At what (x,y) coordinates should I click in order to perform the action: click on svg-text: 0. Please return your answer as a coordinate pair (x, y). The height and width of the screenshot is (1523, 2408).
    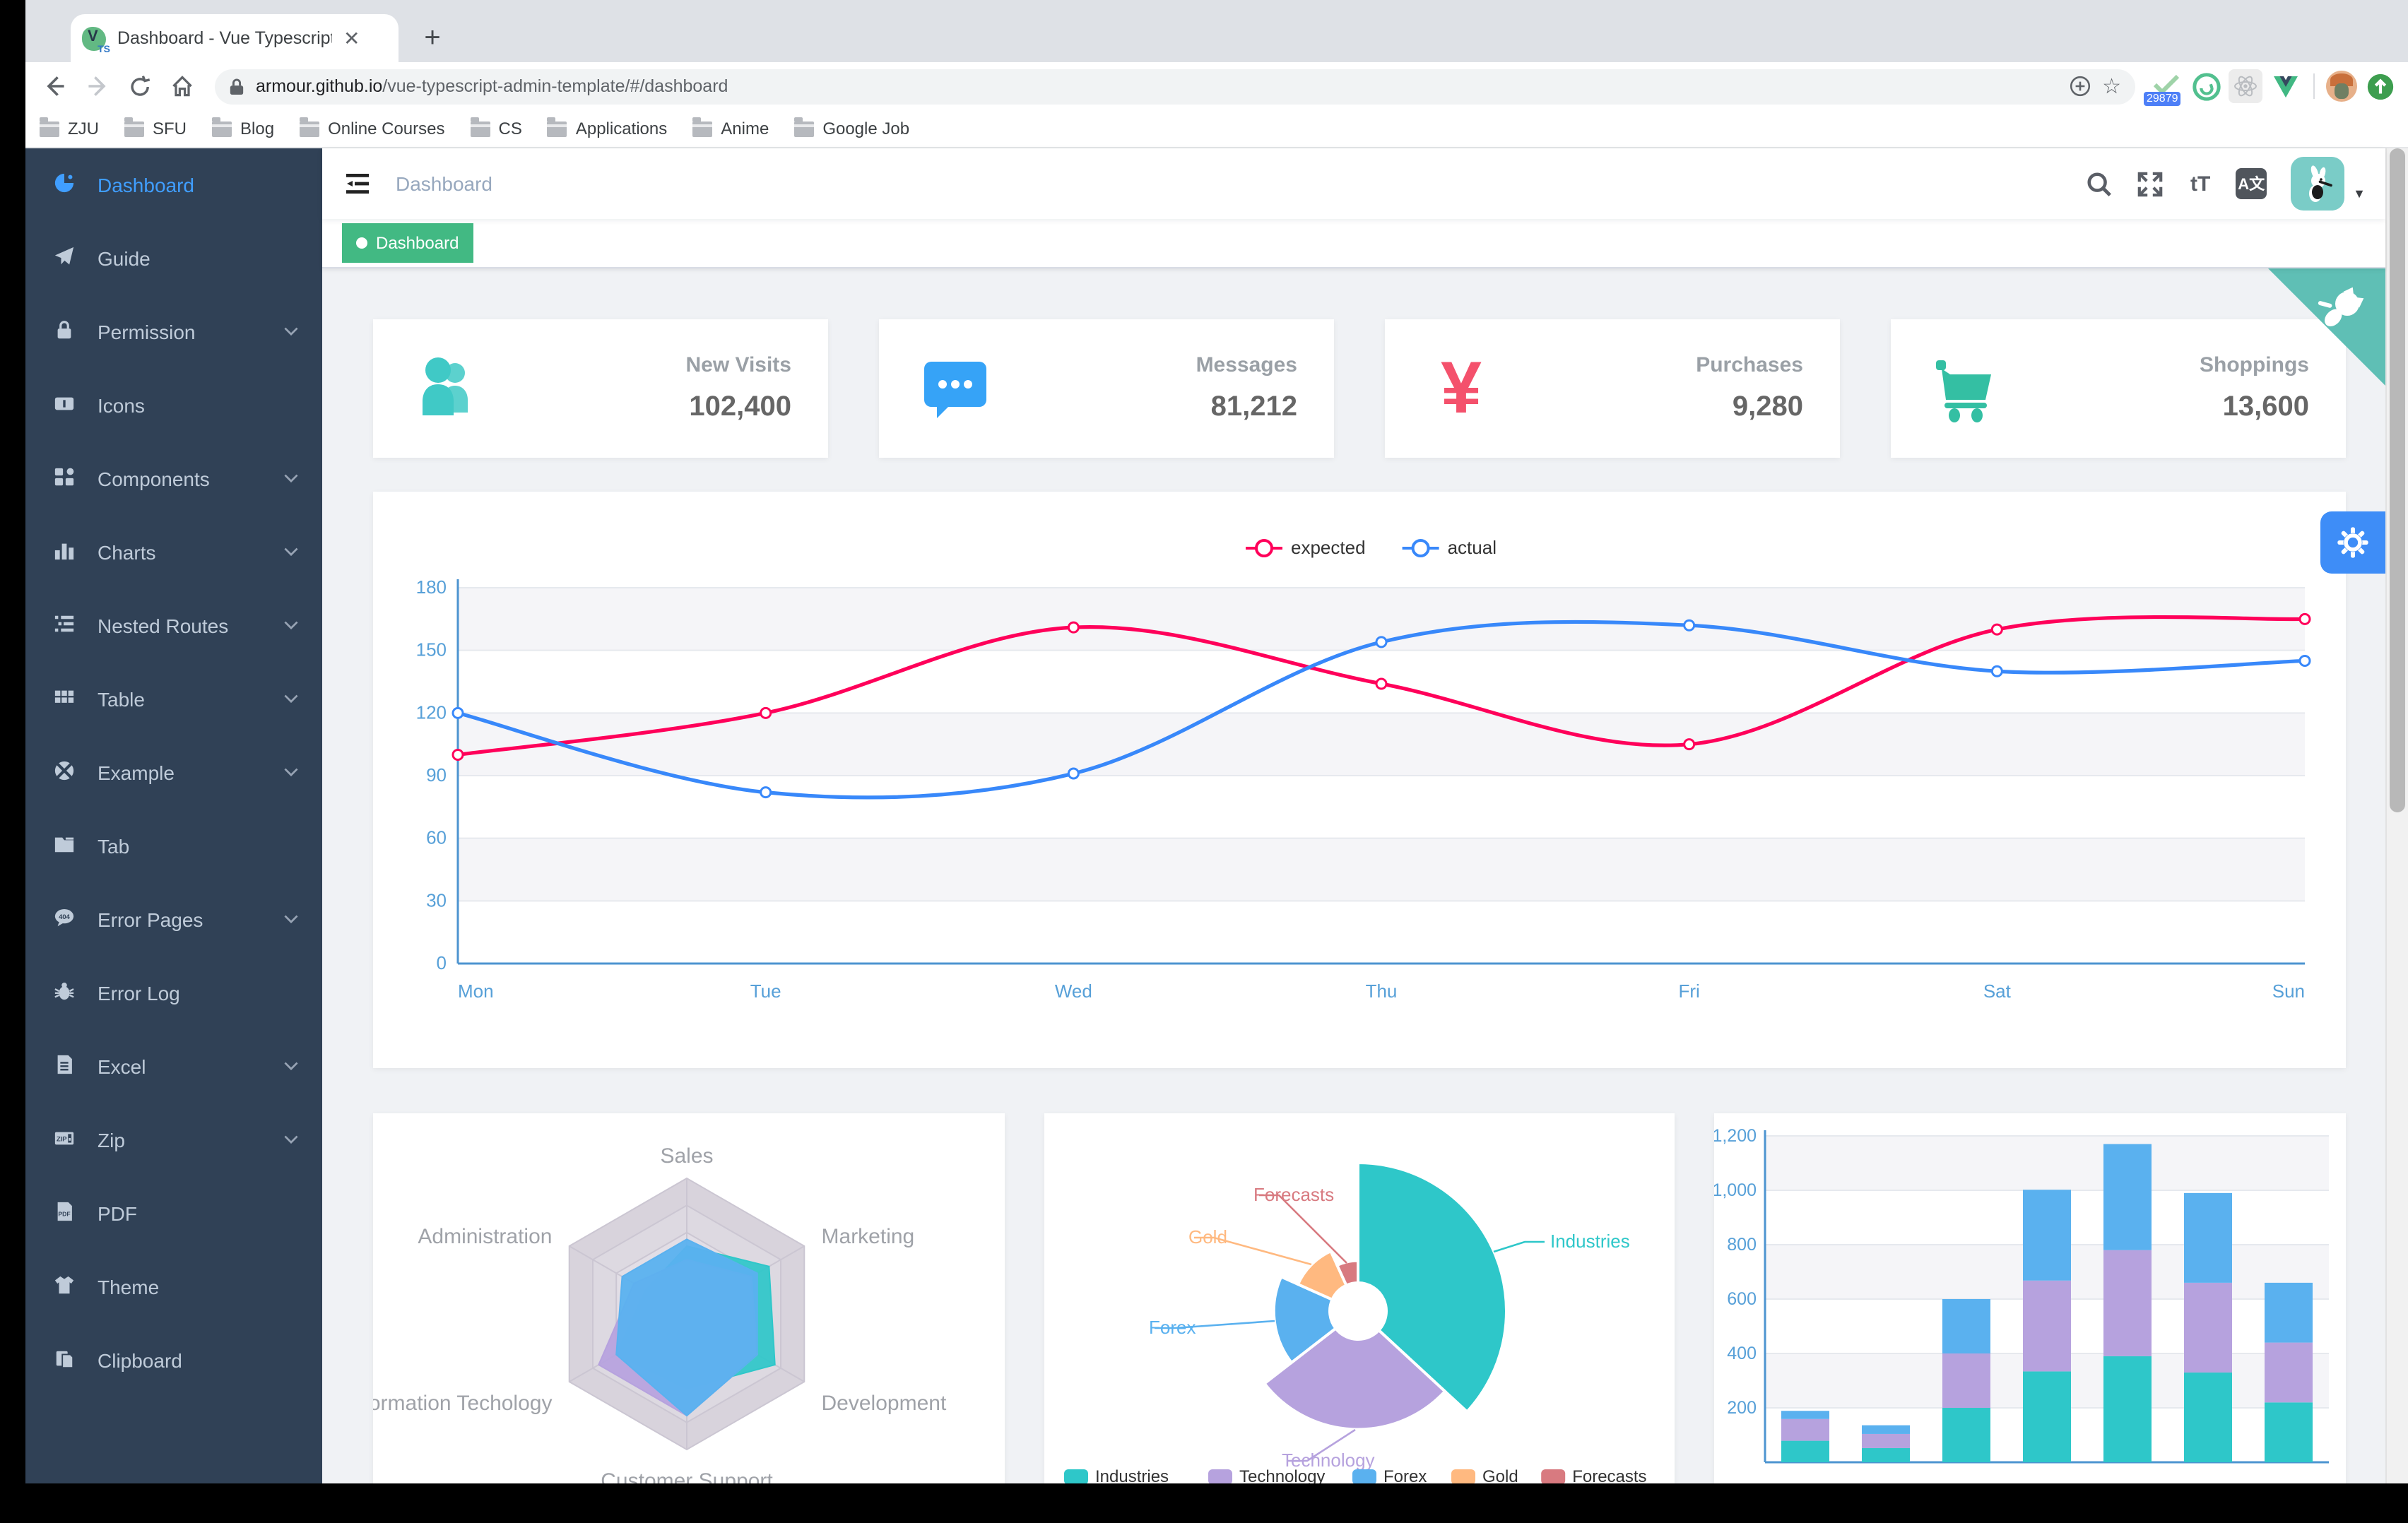
    Looking at the image, I should click on (442, 962).